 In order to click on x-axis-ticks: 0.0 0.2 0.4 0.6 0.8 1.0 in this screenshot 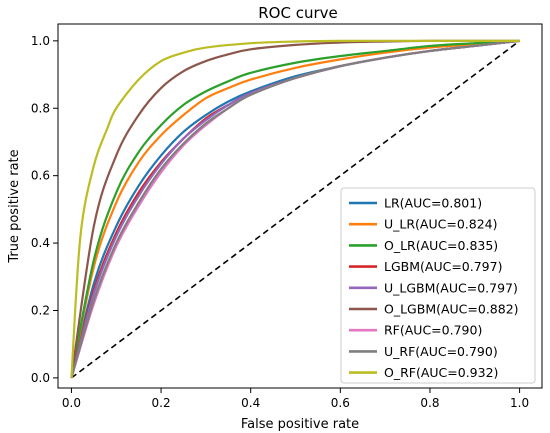, I will do `click(295, 399)`.